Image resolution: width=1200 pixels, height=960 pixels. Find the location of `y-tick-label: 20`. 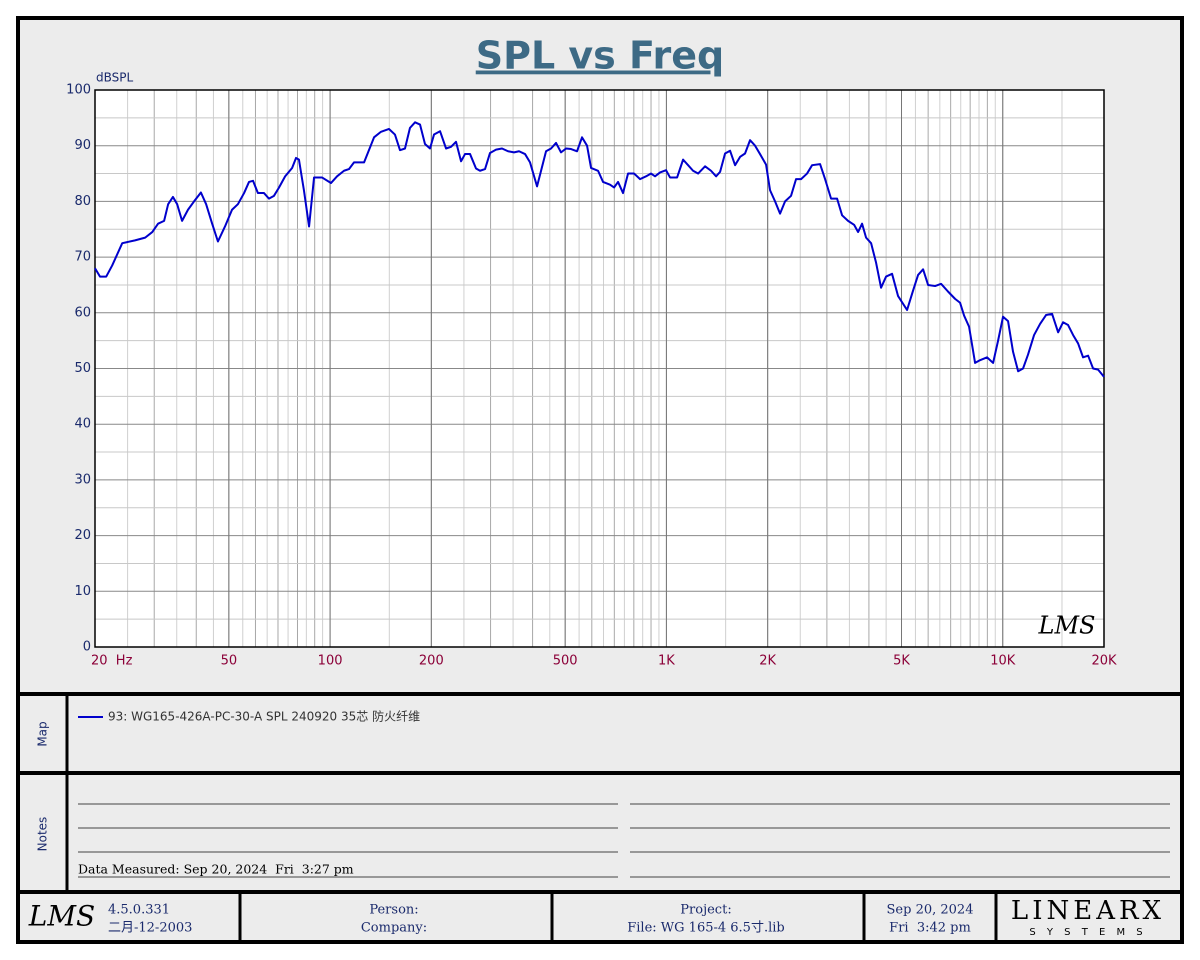

y-tick-label: 20 is located at coordinates (82, 535).